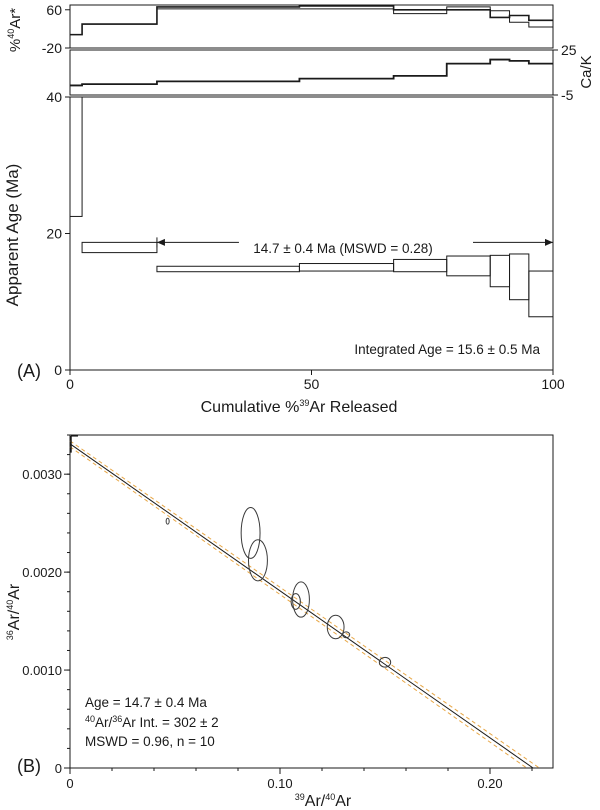 This screenshot has height=810, width=600. What do you see at coordinates (315, 801) in the screenshot?
I see `isochron-xlabel-mid: Ar/` at bounding box center [315, 801].